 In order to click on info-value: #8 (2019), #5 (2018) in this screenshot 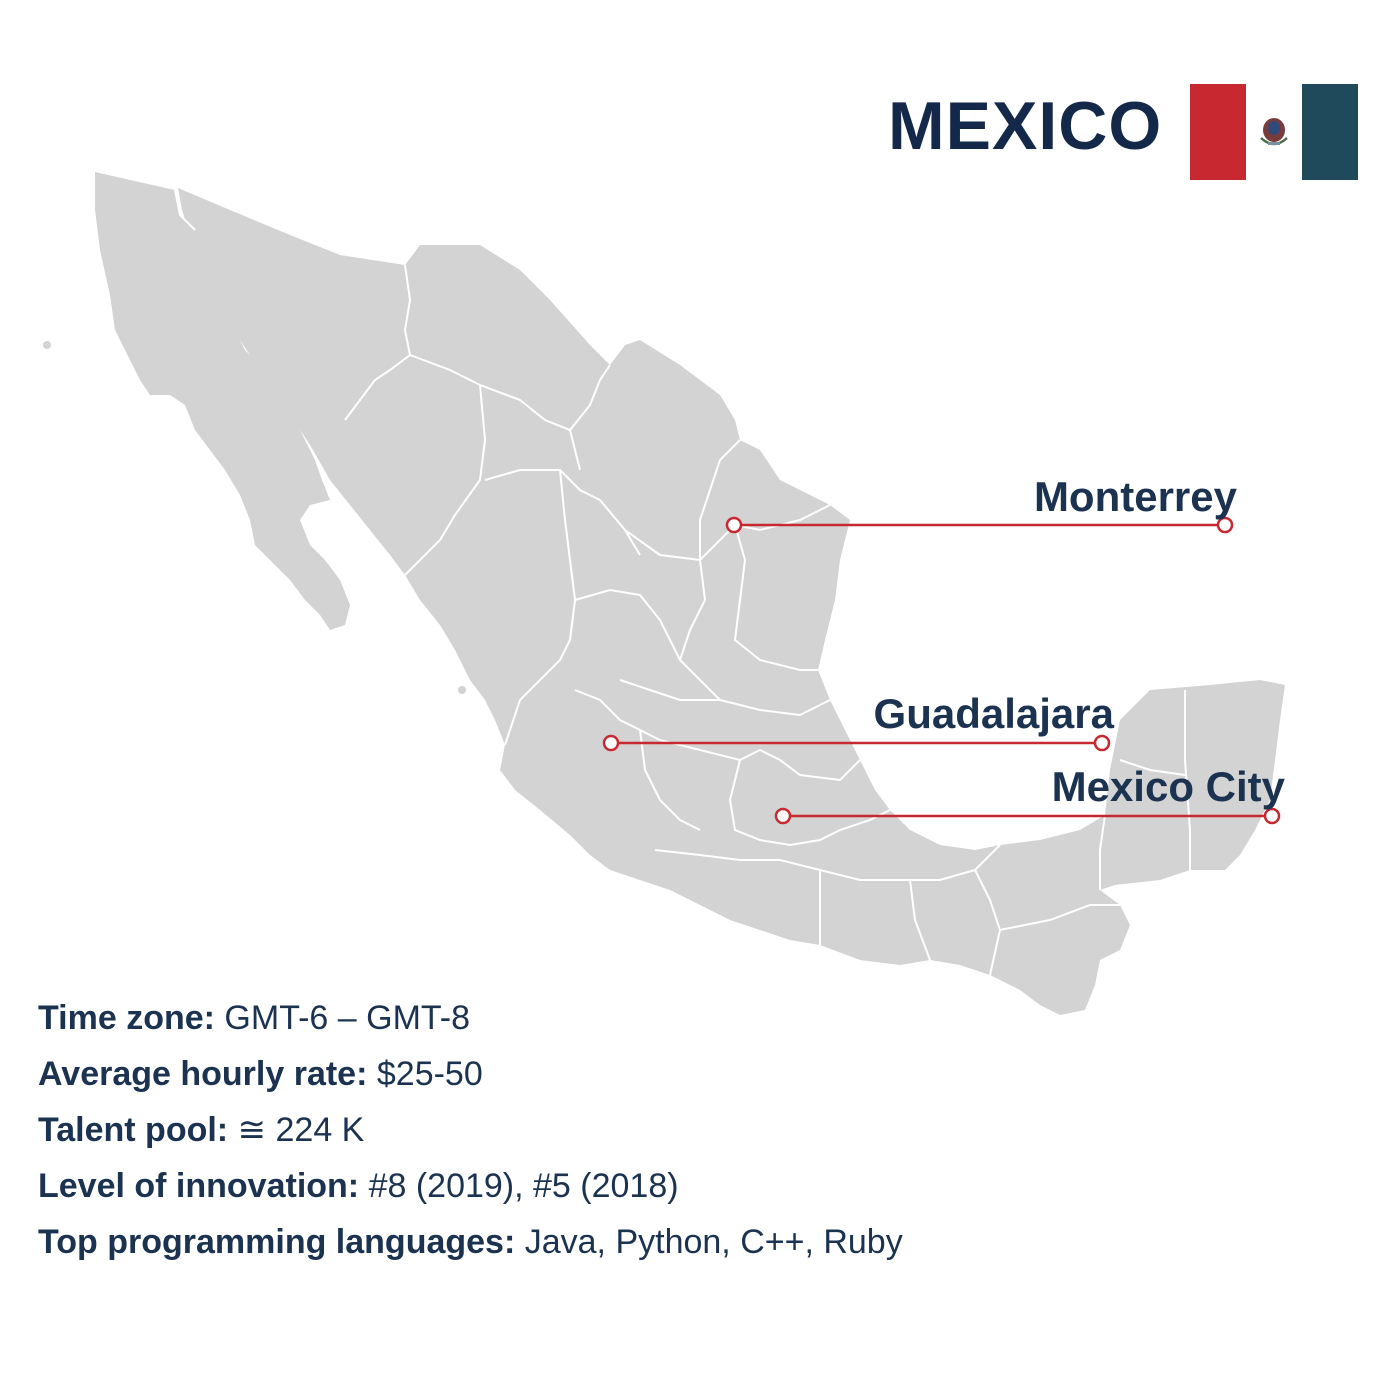, I will do `click(523, 1186)`.